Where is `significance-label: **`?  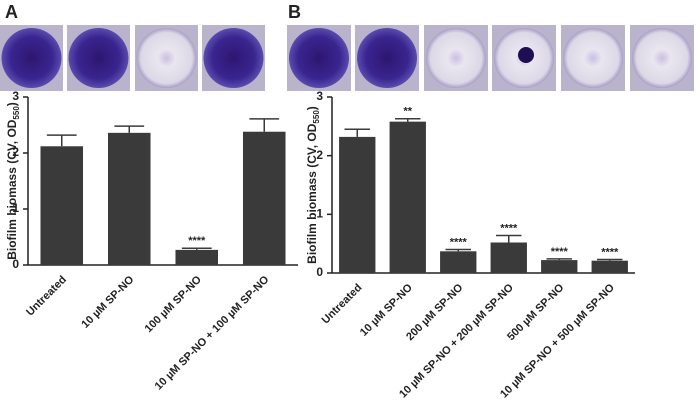 significance-label: ** is located at coordinates (407, 112).